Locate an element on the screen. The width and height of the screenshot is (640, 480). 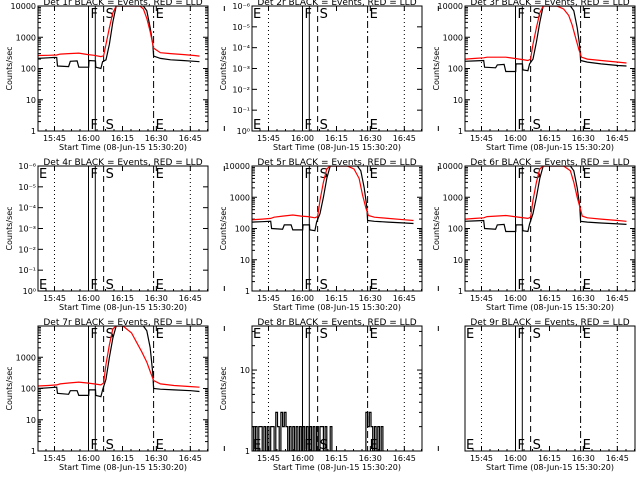
y-tick-label: 10⁰ is located at coordinates (243, 131).